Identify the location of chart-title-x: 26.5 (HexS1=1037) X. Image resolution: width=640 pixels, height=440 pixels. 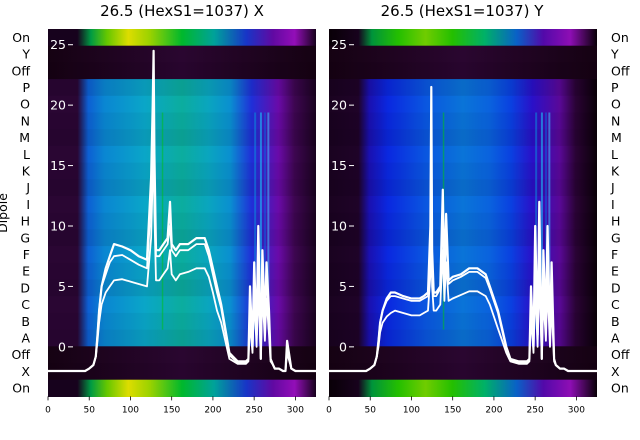
(182, 11).